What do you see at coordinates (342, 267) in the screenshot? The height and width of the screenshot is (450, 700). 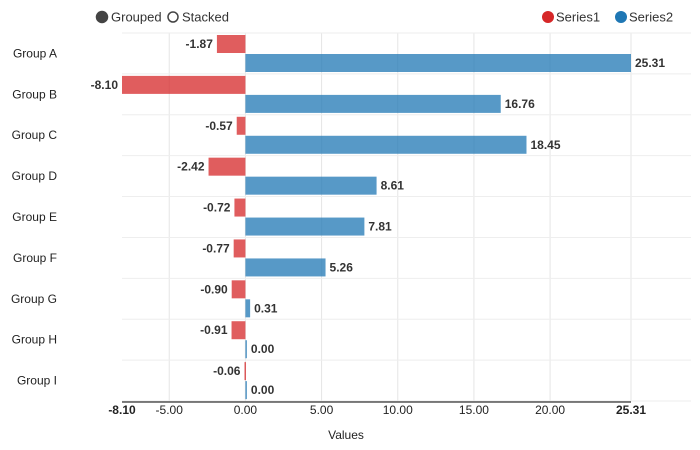 I see `value-label: 5.26` at bounding box center [342, 267].